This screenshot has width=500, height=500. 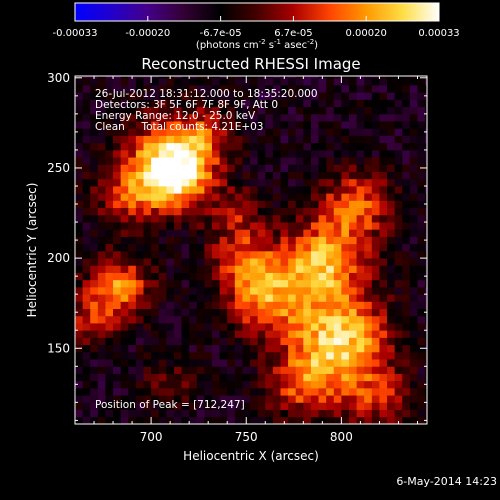 What do you see at coordinates (186, 105) in the screenshot?
I see `detectors-text: Detectors: 3F 5F 6F 7F 8F 9F, Att 0` at bounding box center [186, 105].